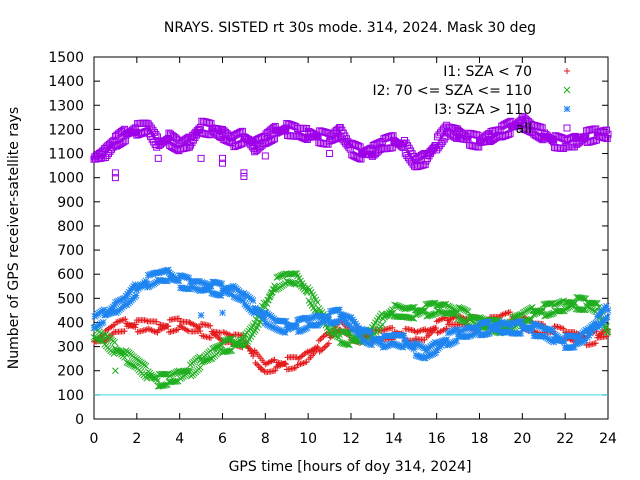 Image resolution: width=640 pixels, height=480 pixels. I want to click on x-tick-label: 16, so click(437, 439).